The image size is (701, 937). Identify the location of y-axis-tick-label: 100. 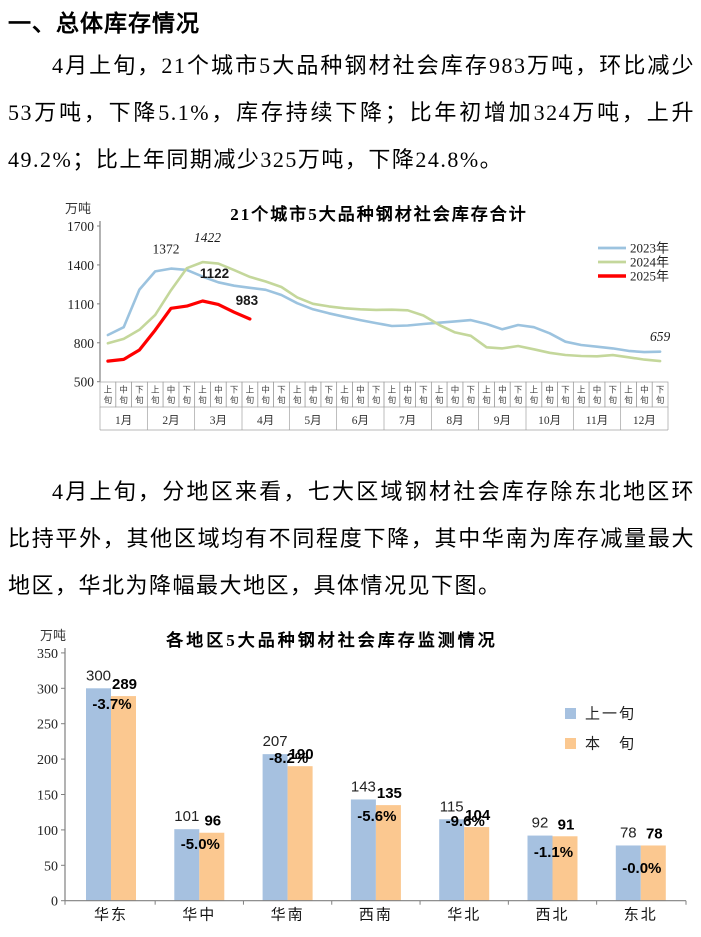
(47, 831).